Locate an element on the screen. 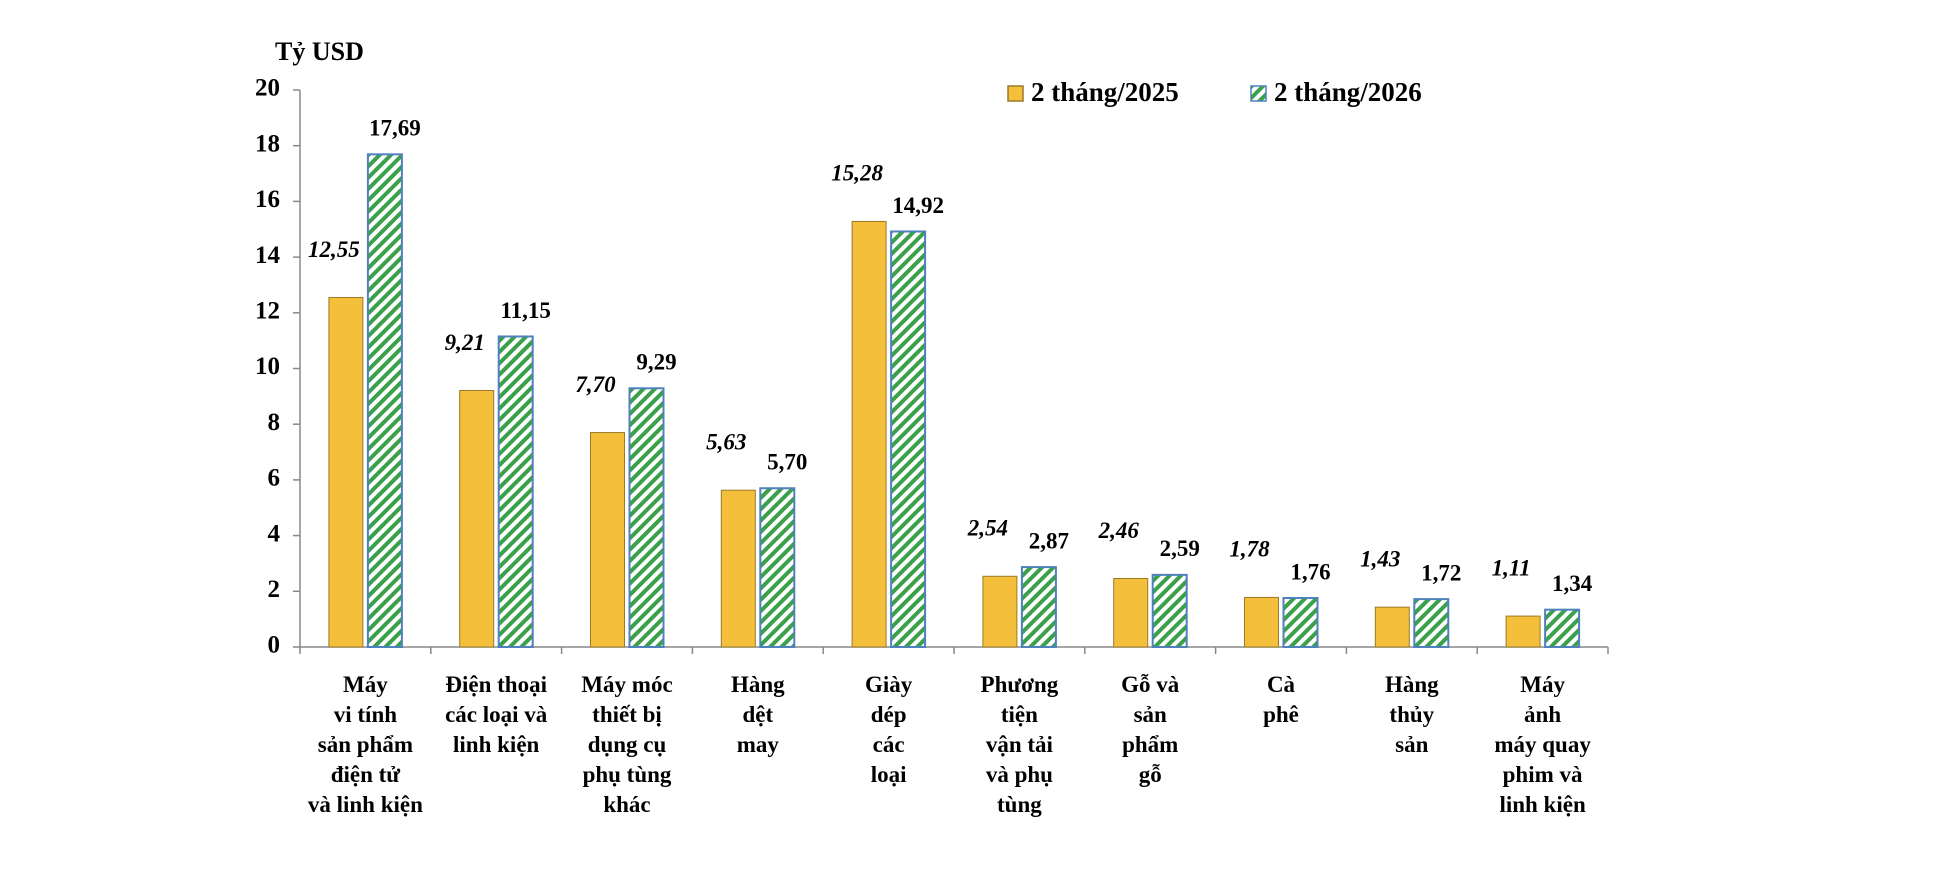 The image size is (1944, 870). x-tick-label: Hàng dệt may is located at coordinates (757, 714).